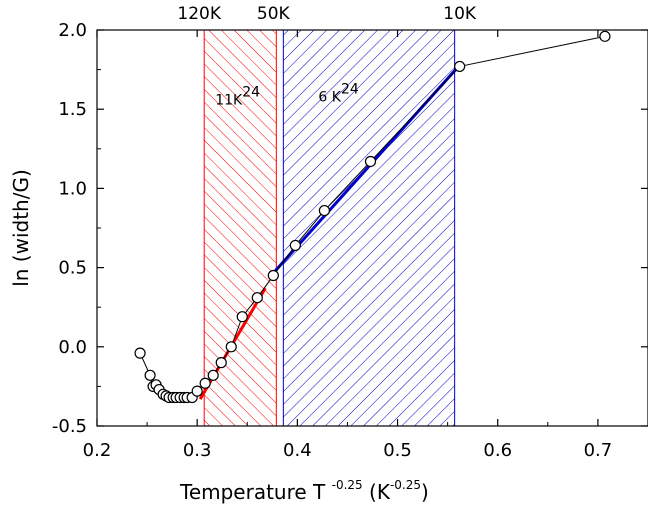 The height and width of the screenshot is (509, 648). What do you see at coordinates (497, 450) in the screenshot?
I see `x-tick-label: 0.6` at bounding box center [497, 450].